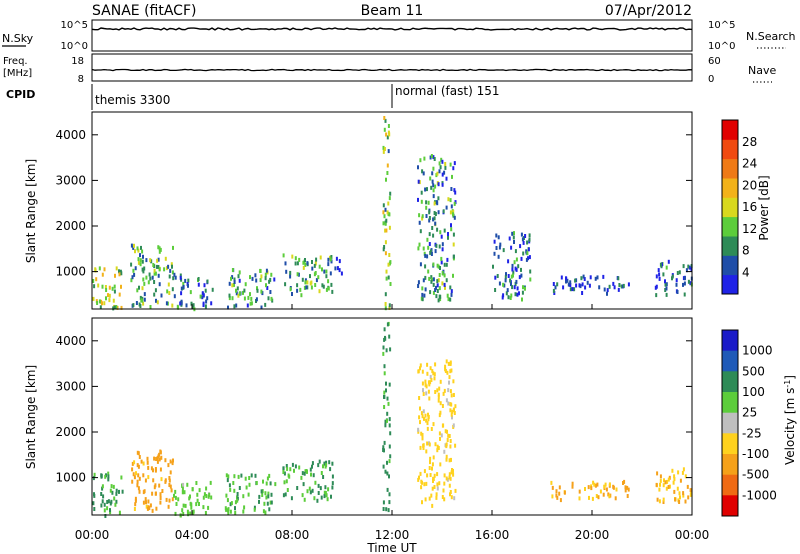 The height and width of the screenshot is (554, 800). Describe the element at coordinates (15, 61) in the screenshot. I see `freq-label-line1: Freq.` at that location.